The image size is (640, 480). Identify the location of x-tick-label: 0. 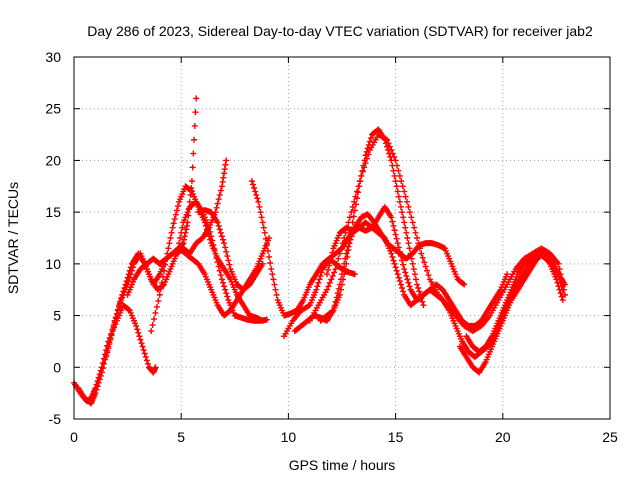
(74, 437).